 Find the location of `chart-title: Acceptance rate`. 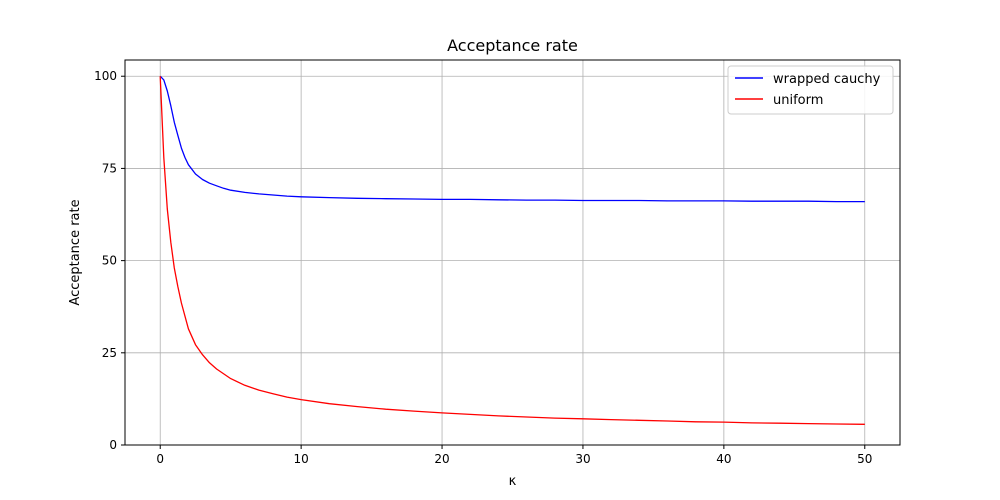

chart-title: Acceptance rate is located at coordinates (512, 45).